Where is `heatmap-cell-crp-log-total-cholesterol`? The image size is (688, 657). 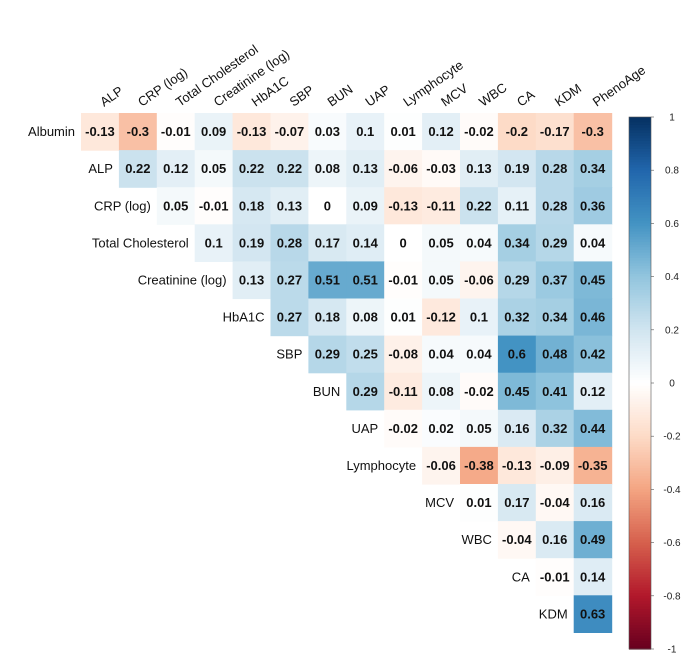
heatmap-cell-crp-log-total-cholesterol is located at coordinates (176, 206).